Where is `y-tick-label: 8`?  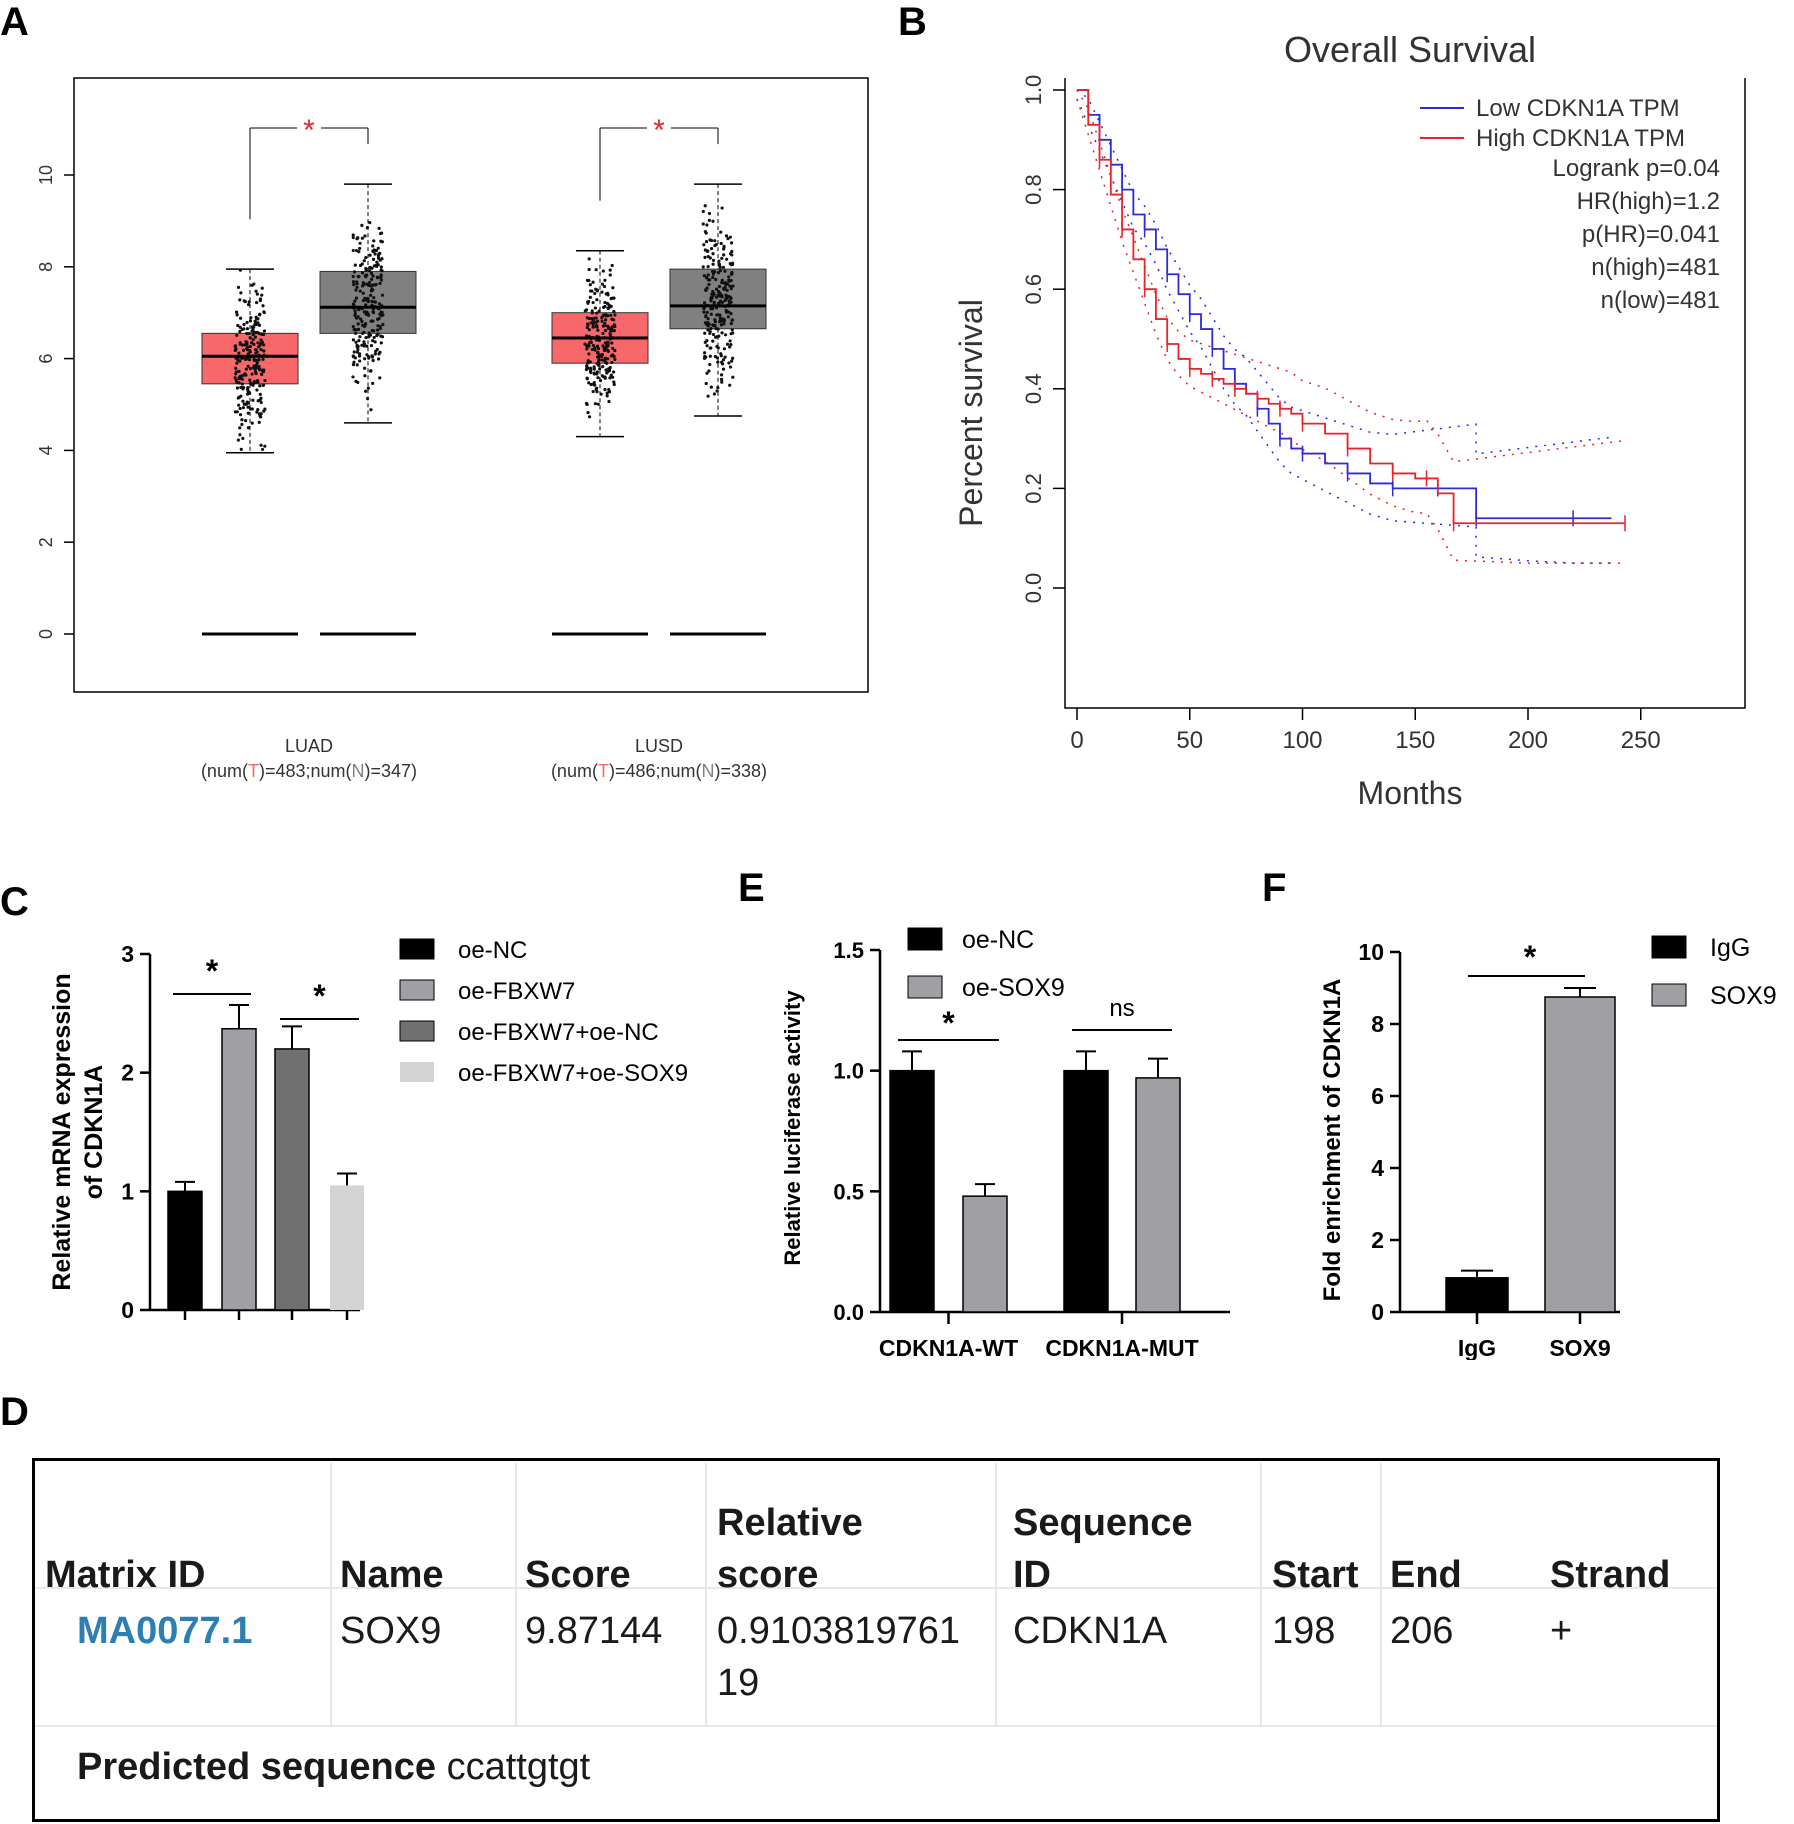
y-tick-label: 8 is located at coordinates (46, 267).